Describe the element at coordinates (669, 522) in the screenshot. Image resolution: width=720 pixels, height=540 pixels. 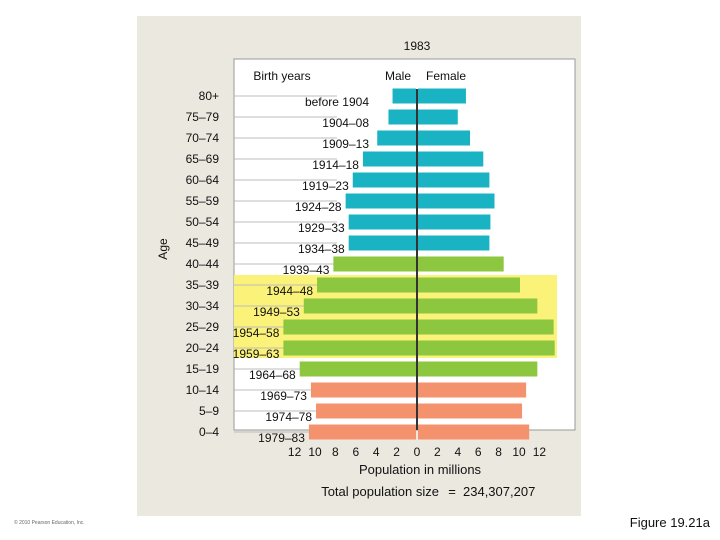
I see `figure-label: Figure 19.21a` at that location.